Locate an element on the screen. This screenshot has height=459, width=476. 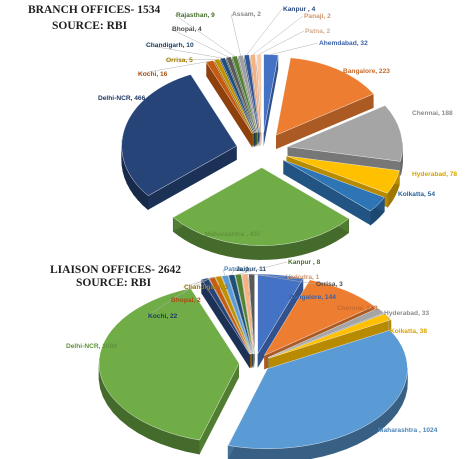
chart1-leader-kanpur is located at coordinates (264, 32).